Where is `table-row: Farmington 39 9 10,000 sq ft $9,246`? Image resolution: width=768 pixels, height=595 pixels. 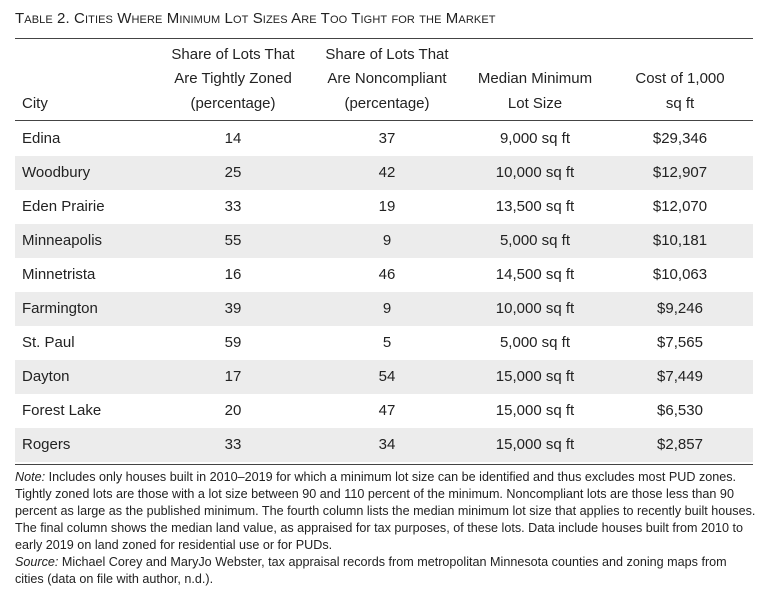 table-row: Farmington 39 9 10,000 sq ft $9,246 is located at coordinates (384, 309).